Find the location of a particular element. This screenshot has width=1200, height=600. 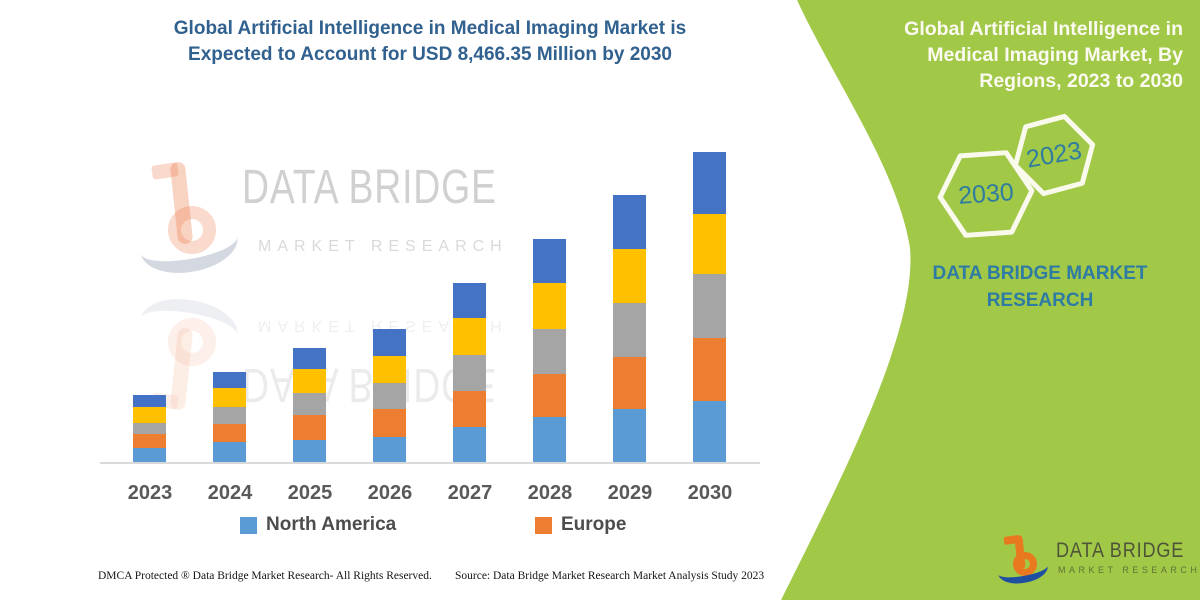

x-axis-label-2027: 2027 is located at coordinates (470, 493).